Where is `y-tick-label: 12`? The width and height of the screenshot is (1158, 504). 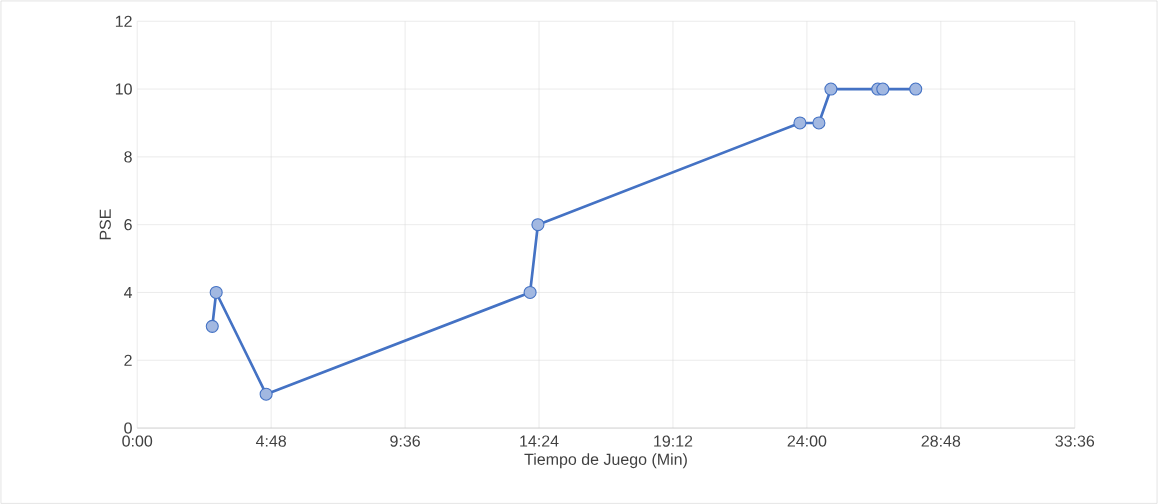 y-tick-label: 12 is located at coordinates (123, 21).